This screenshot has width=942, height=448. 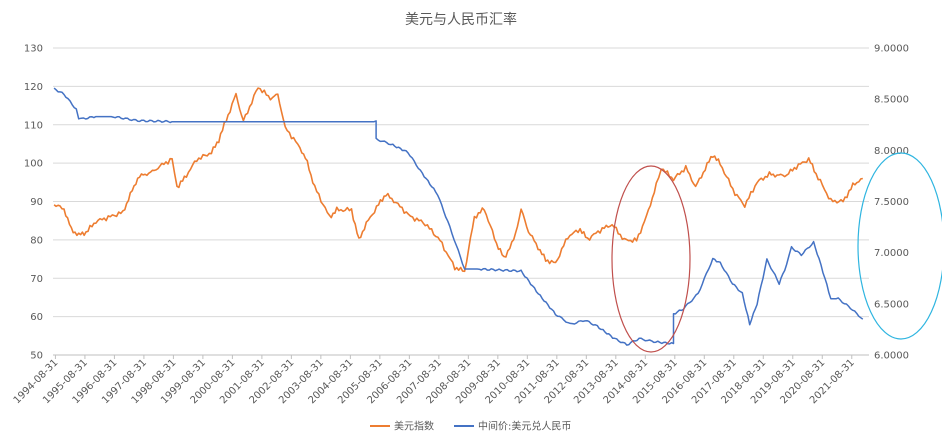 I want to click on legend: 美元指数 中间价:美元兑人民币, so click(x=470, y=426).